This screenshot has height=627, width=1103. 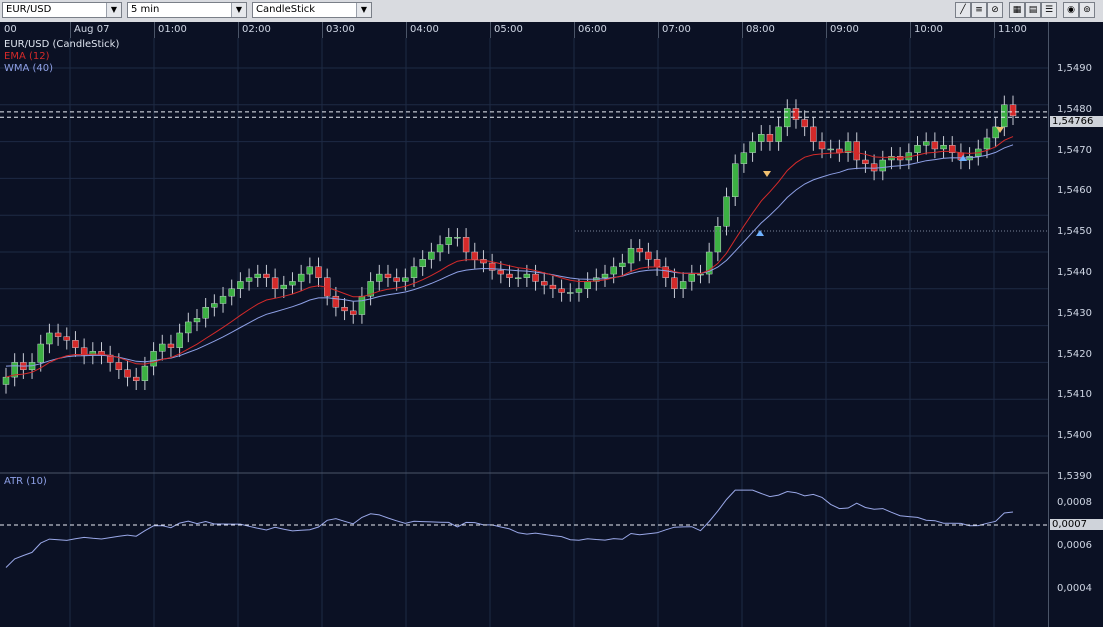 What do you see at coordinates (27, 56) in the screenshot?
I see `legend-ema: EMA (12)` at bounding box center [27, 56].